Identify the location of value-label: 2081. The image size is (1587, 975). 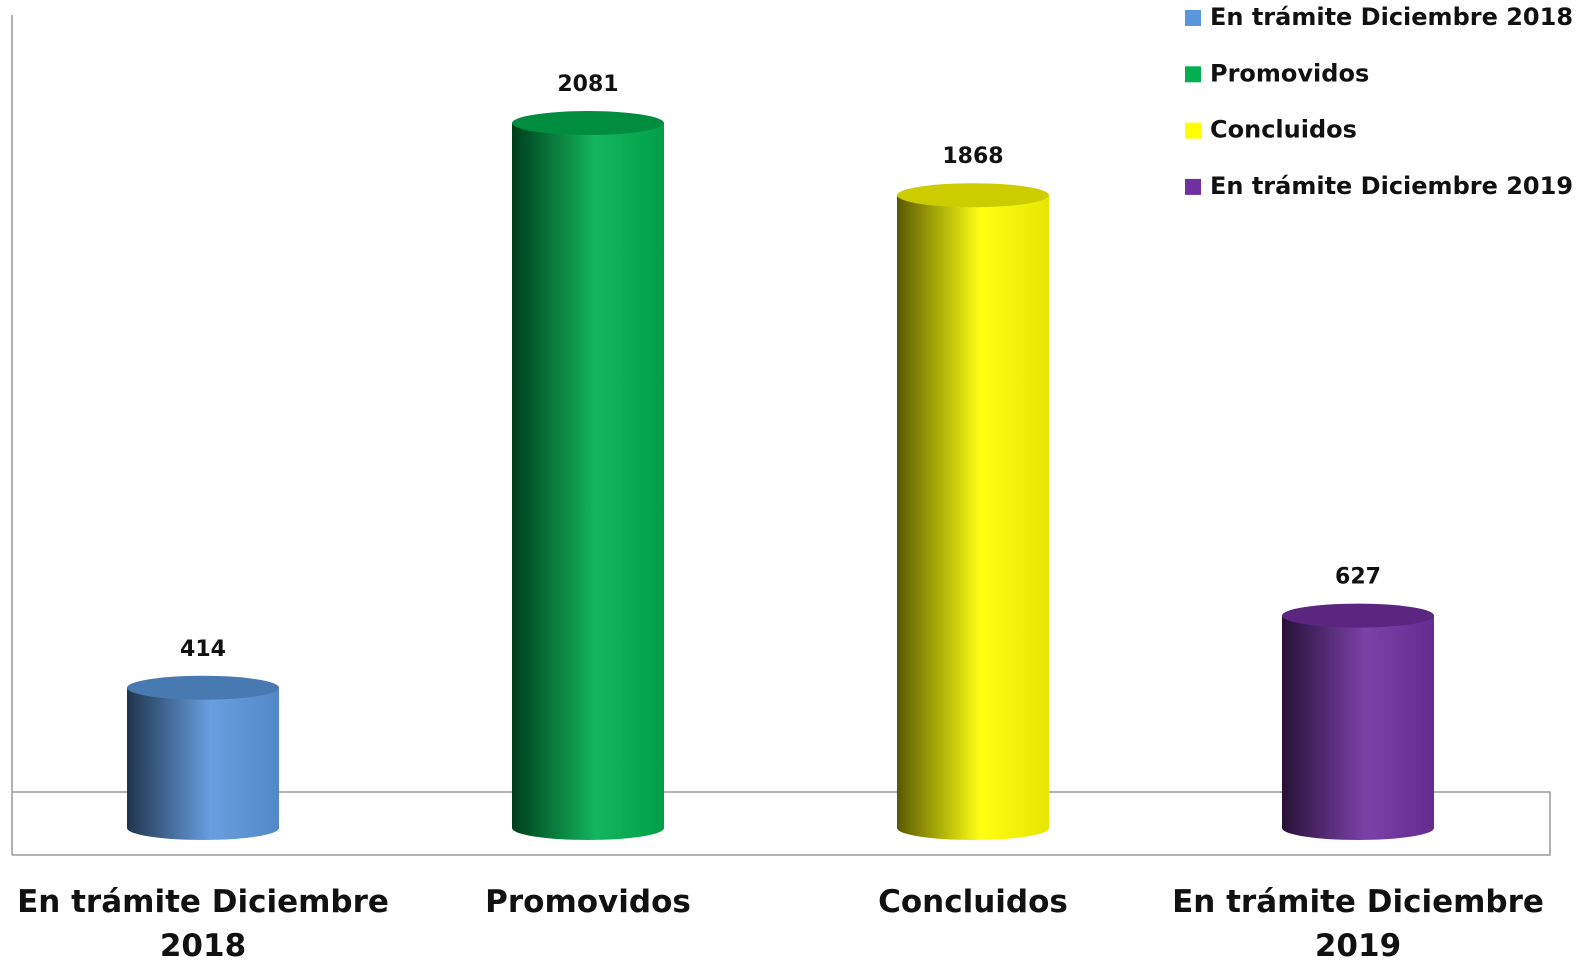
(587, 84).